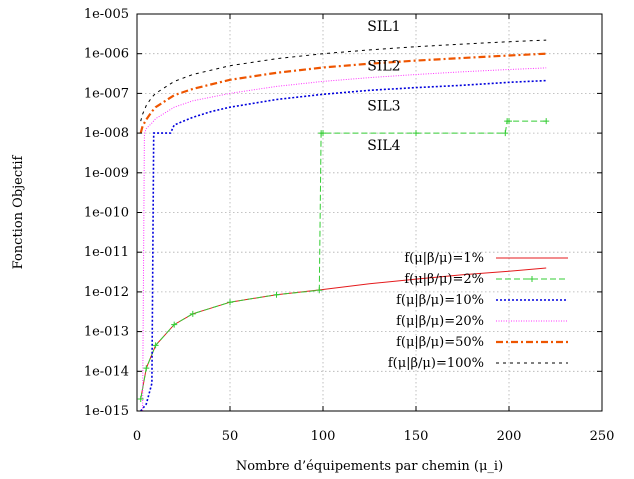  What do you see at coordinates (440, 342) in the screenshot?
I see `legend-label-5: f(μ|β/μ)=50%` at bounding box center [440, 342].